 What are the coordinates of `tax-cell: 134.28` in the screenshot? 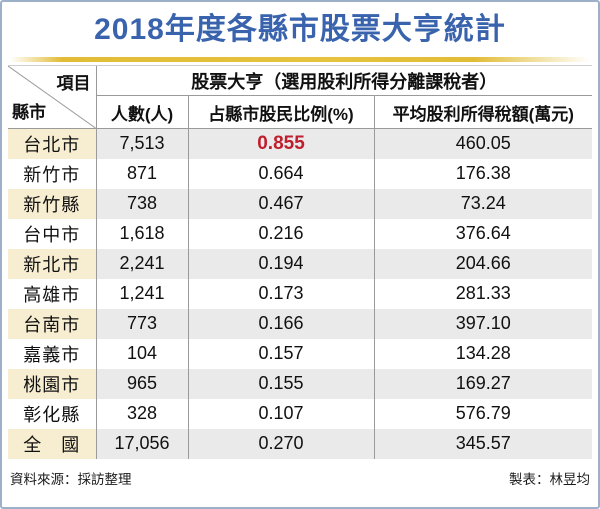 It's located at (482, 353).